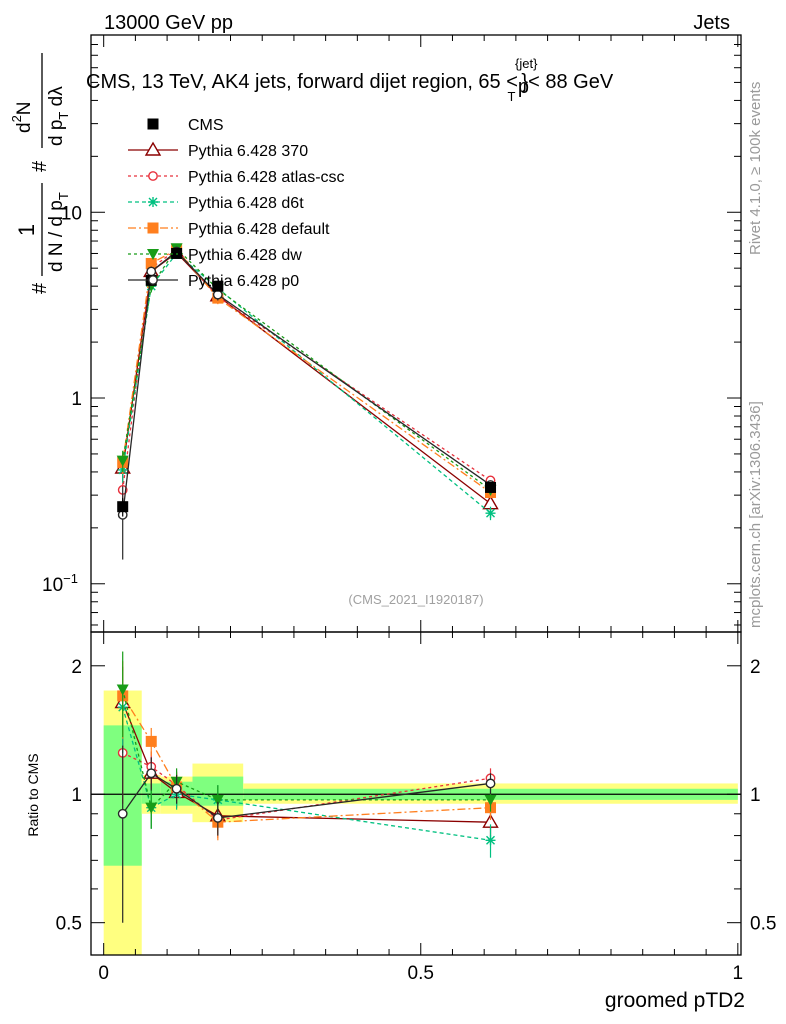 Image resolution: width=786 pixels, height=1024 pixels. What do you see at coordinates (526, 63) in the screenshot?
I see `plot-title-sup: {jet}` at bounding box center [526, 63].